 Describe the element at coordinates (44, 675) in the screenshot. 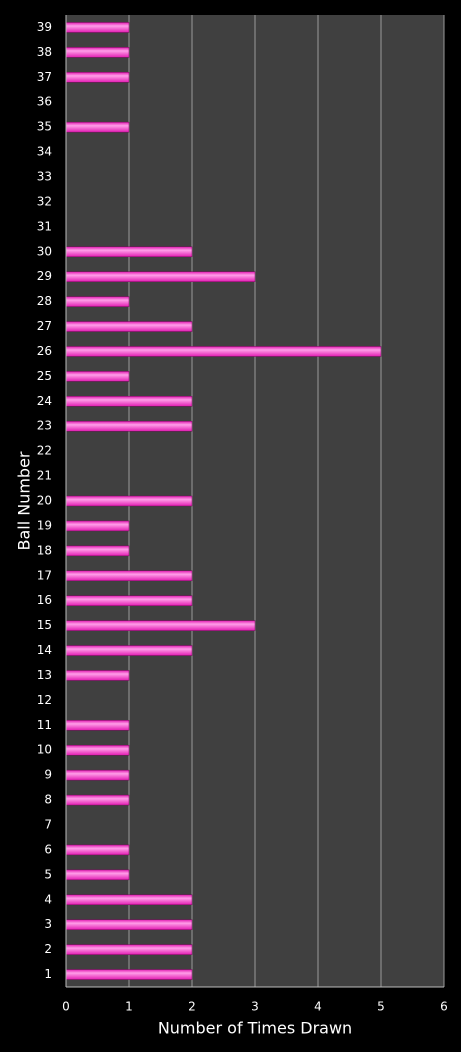

I see `y-tick-label: 13` at that location.